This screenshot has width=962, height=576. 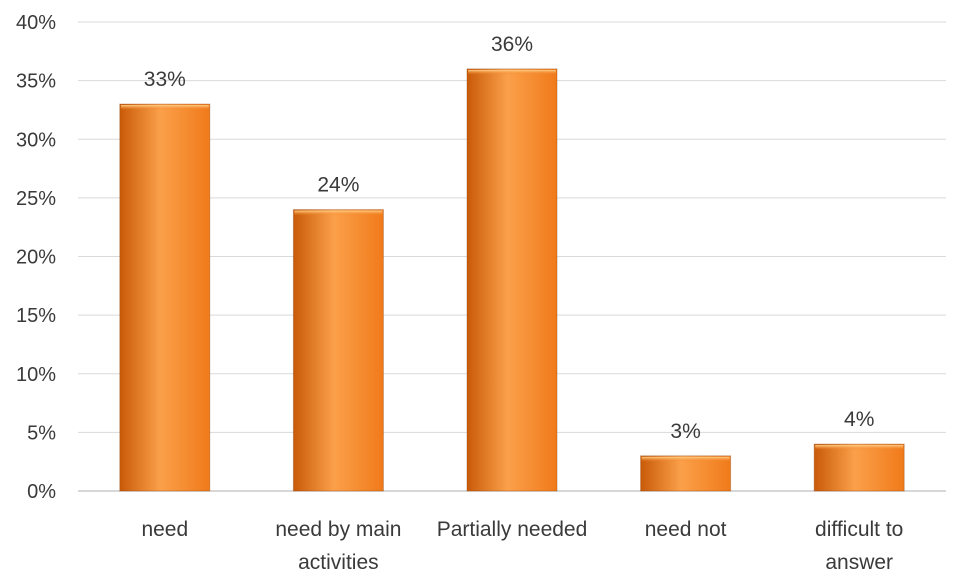 What do you see at coordinates (338, 546) in the screenshot?
I see `x-category-label: need by main activities` at bounding box center [338, 546].